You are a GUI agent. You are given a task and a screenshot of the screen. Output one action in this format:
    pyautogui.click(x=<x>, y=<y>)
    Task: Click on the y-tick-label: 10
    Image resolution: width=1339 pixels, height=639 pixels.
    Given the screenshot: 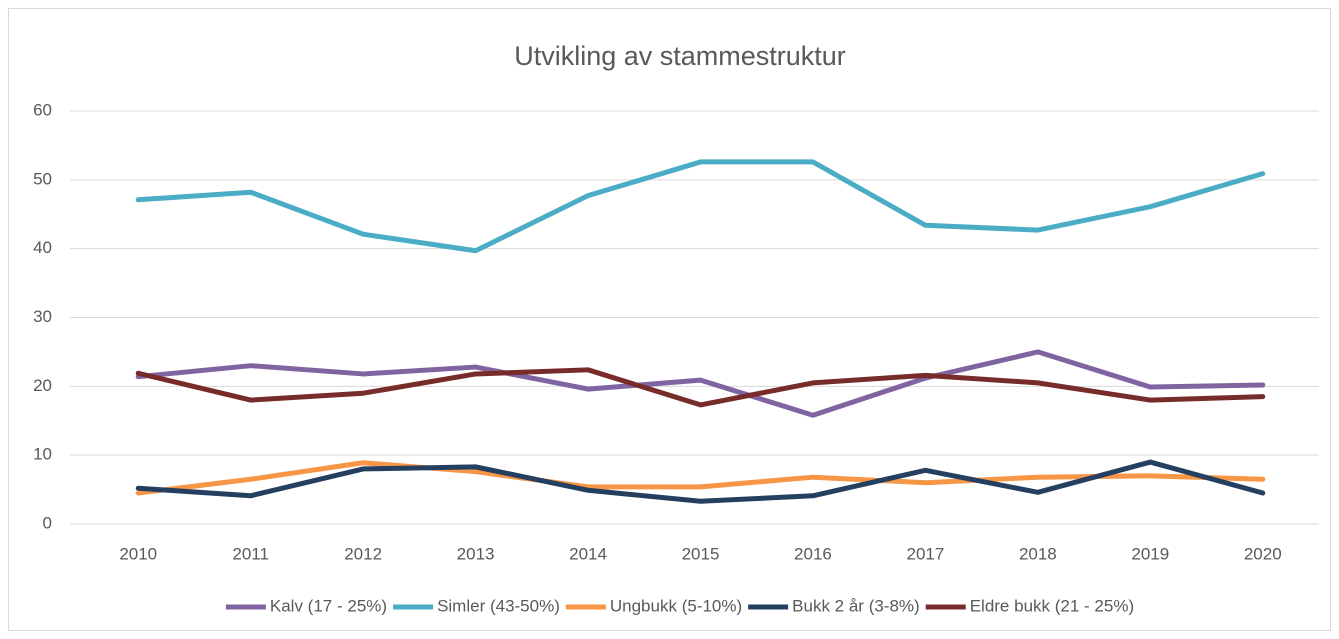 What is the action you would take?
    pyautogui.click(x=42, y=454)
    